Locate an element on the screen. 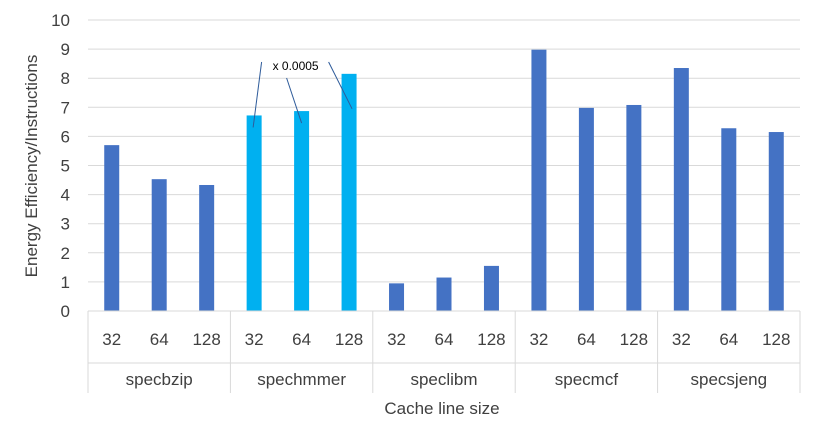  y-tick-label: 0 is located at coordinates (65, 311).